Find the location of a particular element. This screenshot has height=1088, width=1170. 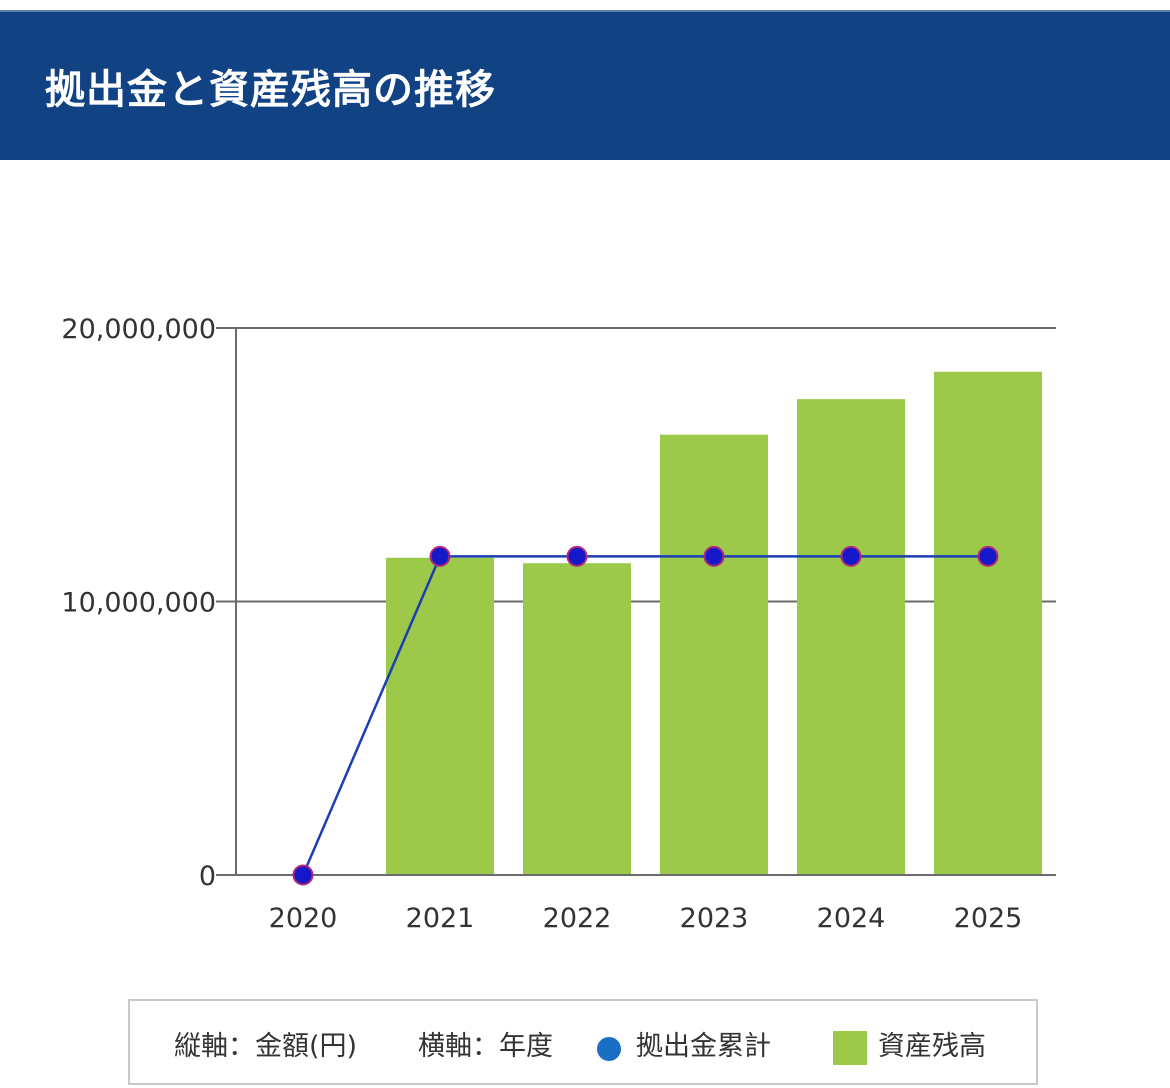

page-header: 拠出金と資産残高の推移 is located at coordinates (585, 85).